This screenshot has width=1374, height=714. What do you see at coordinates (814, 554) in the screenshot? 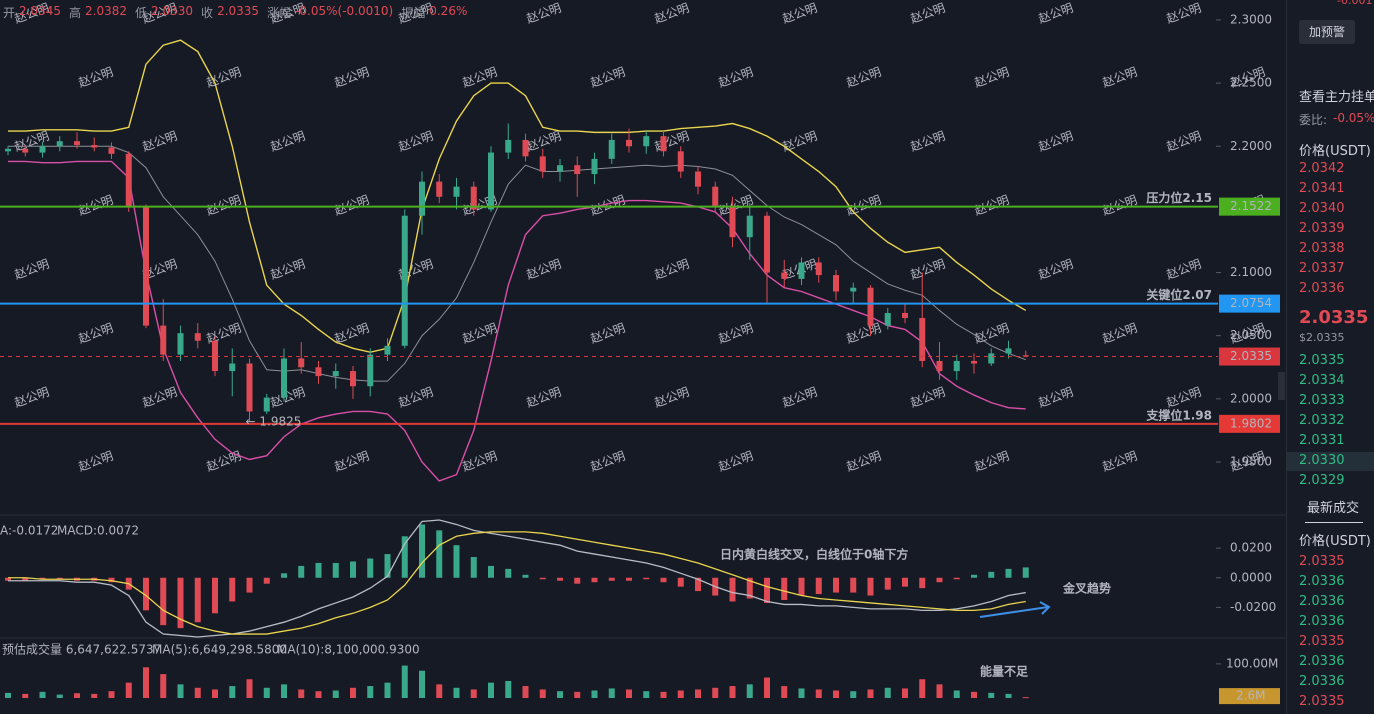
I see `macd-annotation: 日内黄白线交叉，白线位于0轴下方` at bounding box center [814, 554].